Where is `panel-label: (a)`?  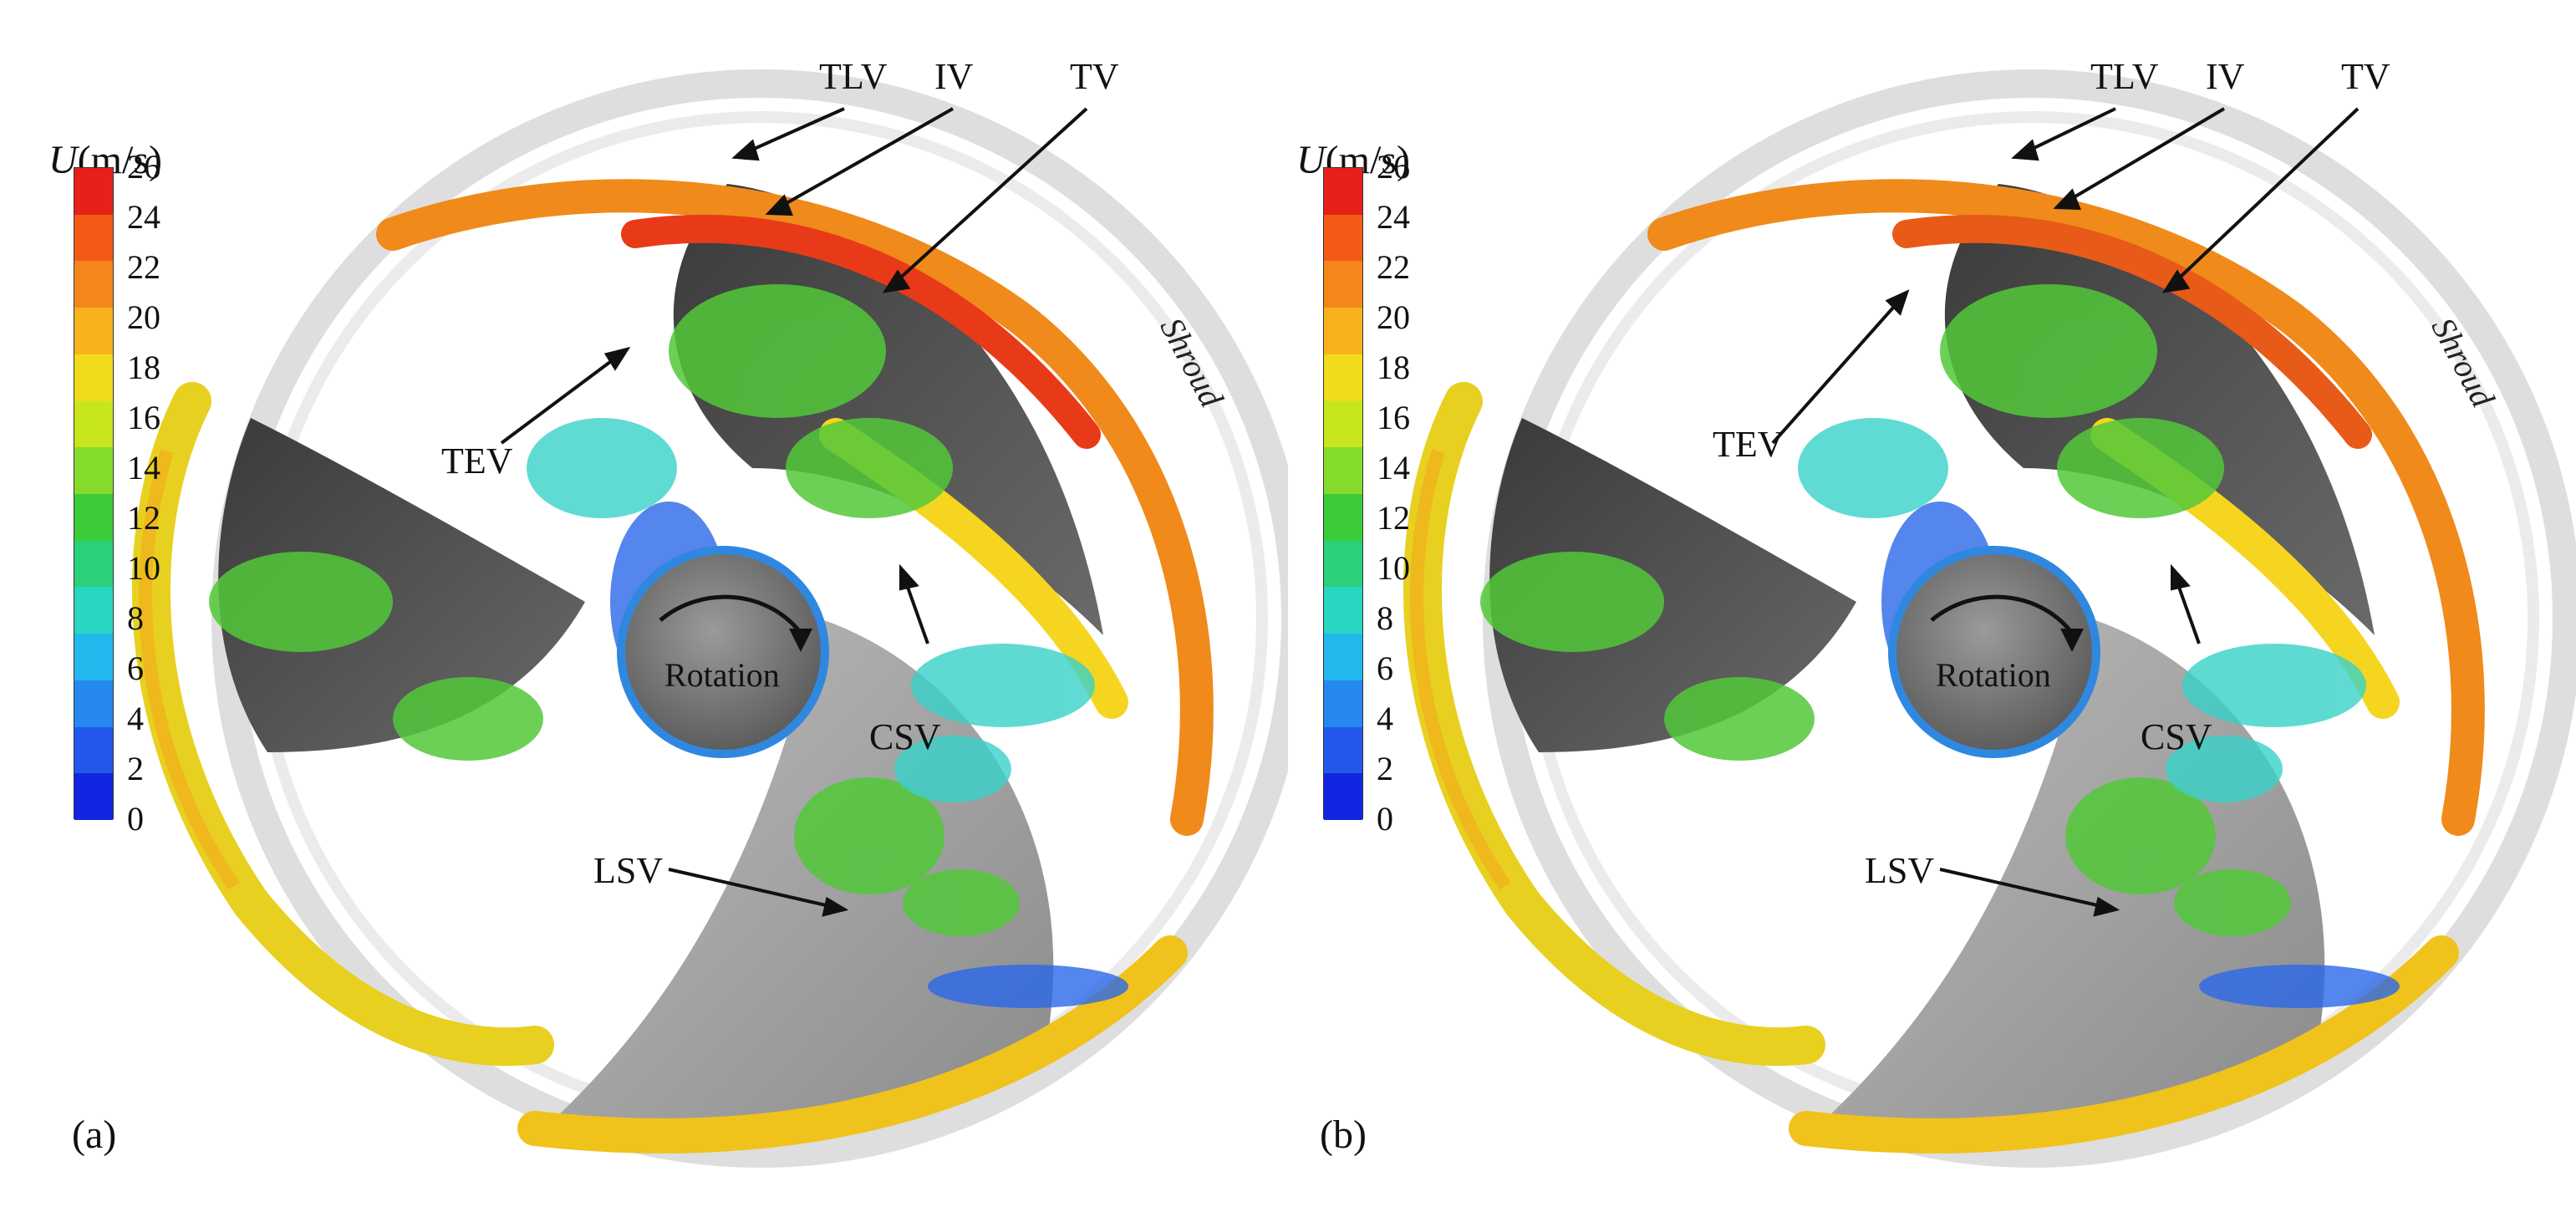 panel-label: (a) is located at coordinates (94, 1135).